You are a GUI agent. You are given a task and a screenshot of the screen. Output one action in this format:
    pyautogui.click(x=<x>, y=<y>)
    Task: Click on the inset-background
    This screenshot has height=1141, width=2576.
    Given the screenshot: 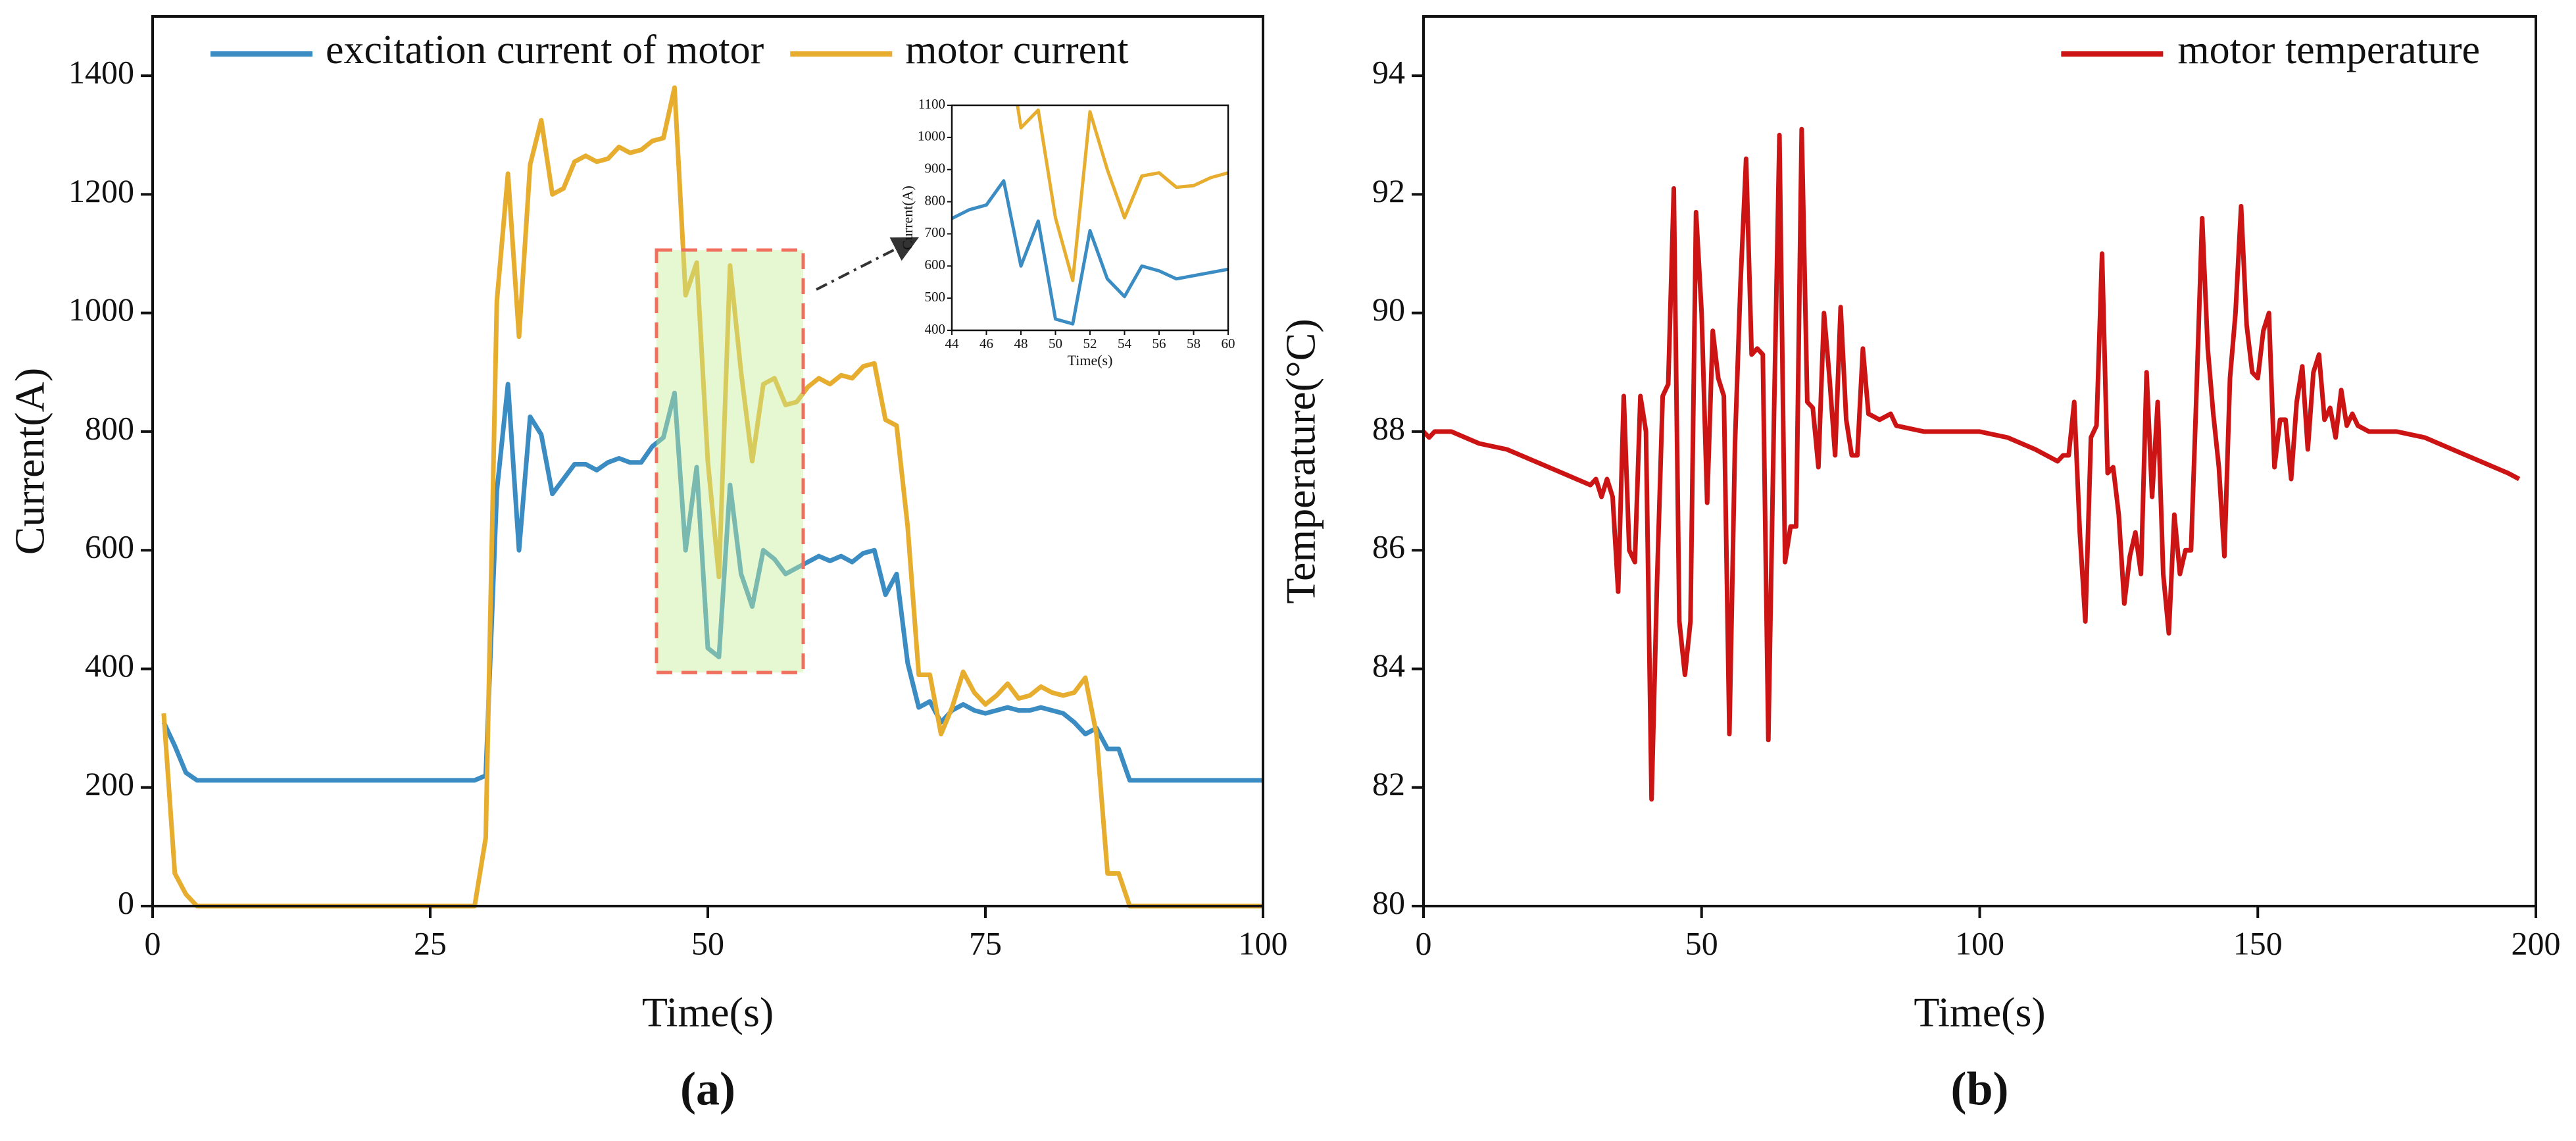 What is the action you would take?
    pyautogui.click(x=1090, y=218)
    